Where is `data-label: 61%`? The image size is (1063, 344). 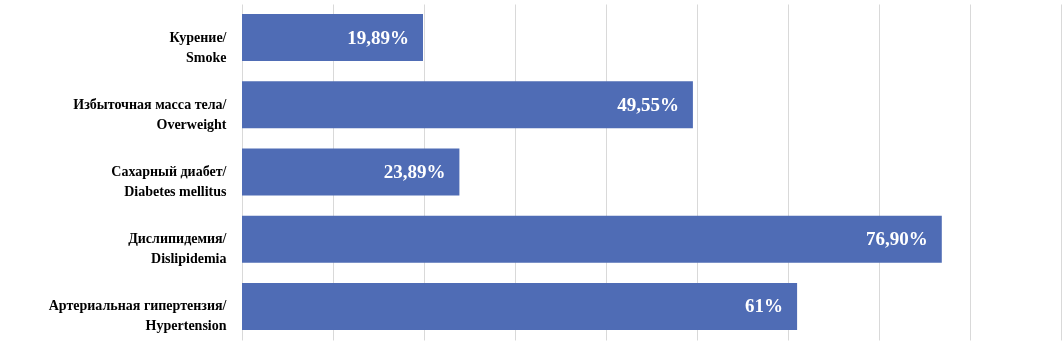
data-label: 61% is located at coordinates (764, 306).